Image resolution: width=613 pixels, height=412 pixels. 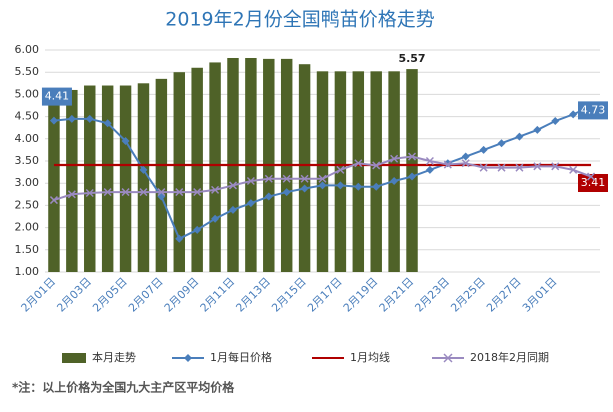 I want to click on x-tick-label: 2月11日, so click(x=218, y=295).